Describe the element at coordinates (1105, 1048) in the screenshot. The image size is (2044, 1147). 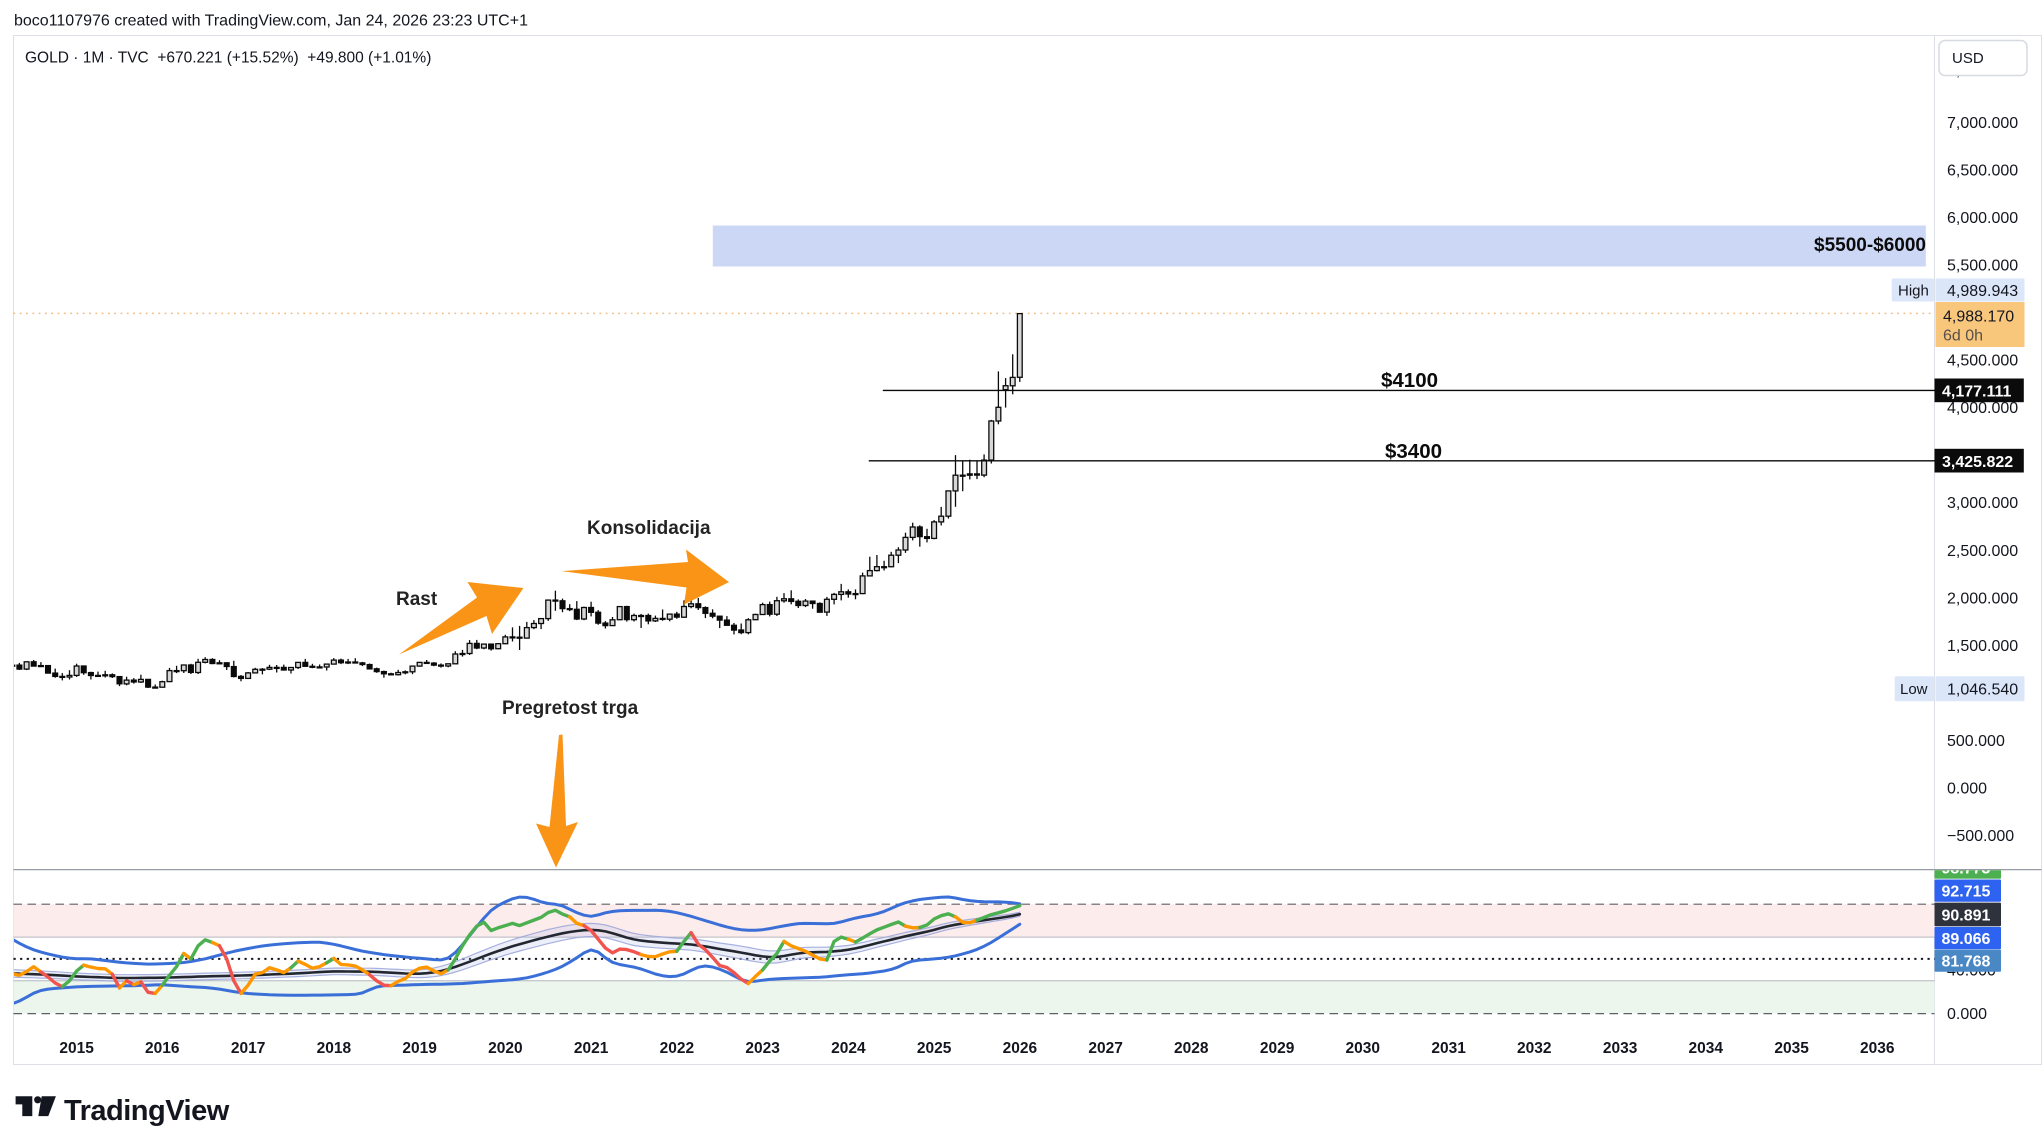
I see `svg-text: 2027` at that location.